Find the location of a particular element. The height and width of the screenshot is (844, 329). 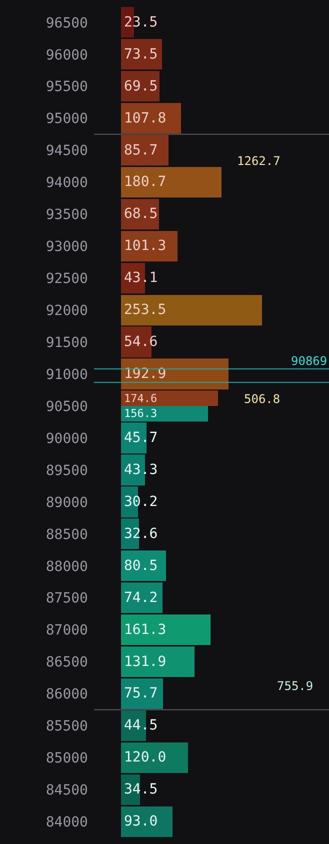

y-tick-label: 93000 is located at coordinates (67, 247).